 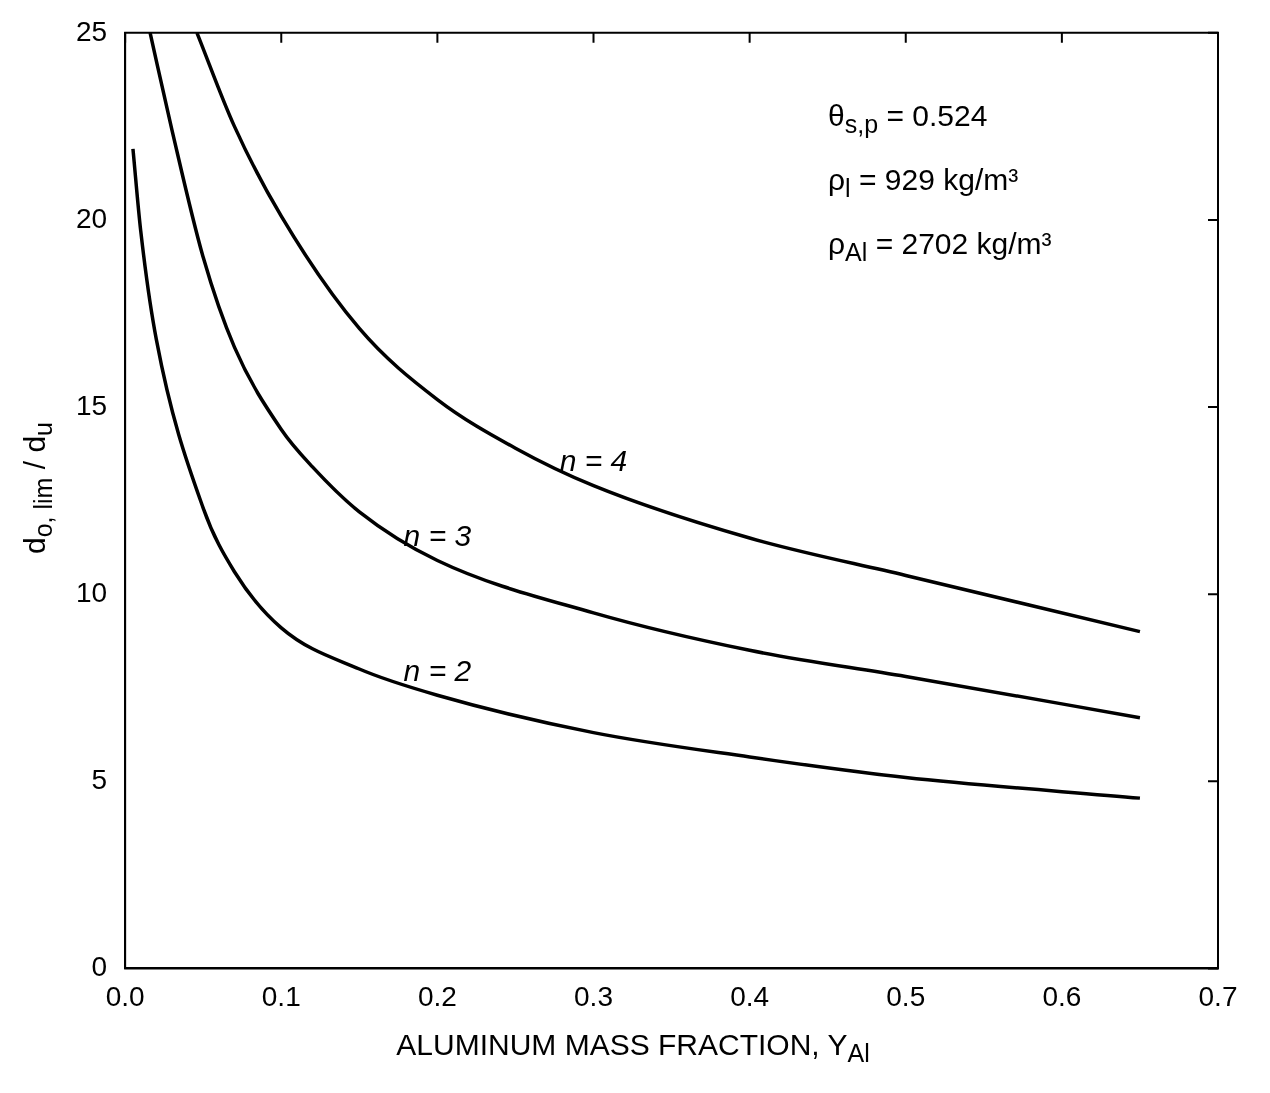 What do you see at coordinates (99, 779) in the screenshot?
I see `y-tick-label: 5` at bounding box center [99, 779].